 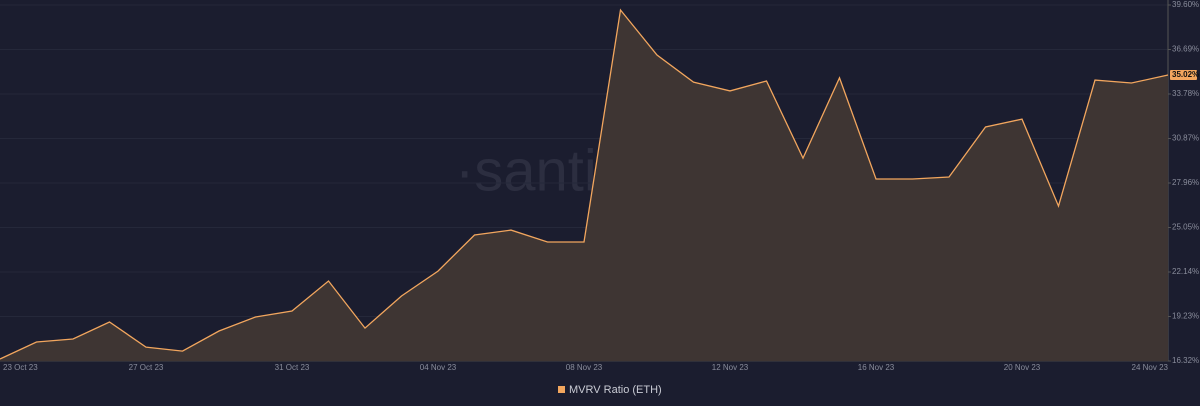 I want to click on y-tick-label: 36.69%, so click(x=1185, y=49).